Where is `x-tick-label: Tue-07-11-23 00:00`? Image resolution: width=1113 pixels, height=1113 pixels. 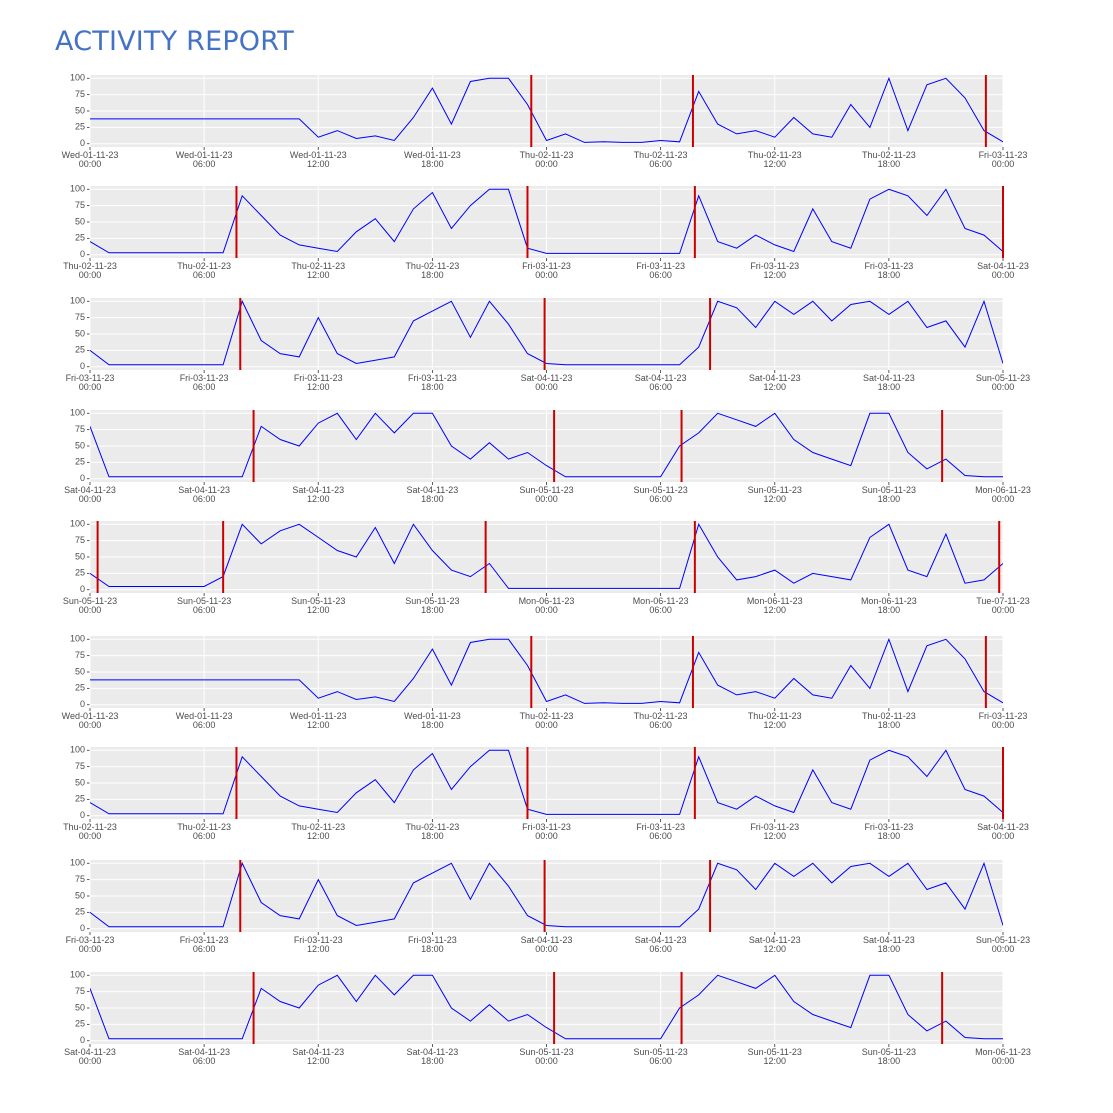
x-tick-label: Tue-07-11-23 00:00 is located at coordinates (1003, 605).